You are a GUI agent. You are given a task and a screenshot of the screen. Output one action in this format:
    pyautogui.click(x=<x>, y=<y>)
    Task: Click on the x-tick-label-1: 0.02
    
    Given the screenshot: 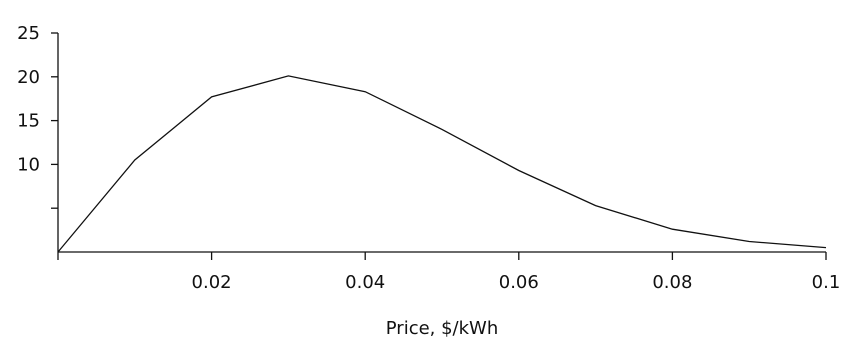 What is the action you would take?
    pyautogui.click(x=212, y=282)
    